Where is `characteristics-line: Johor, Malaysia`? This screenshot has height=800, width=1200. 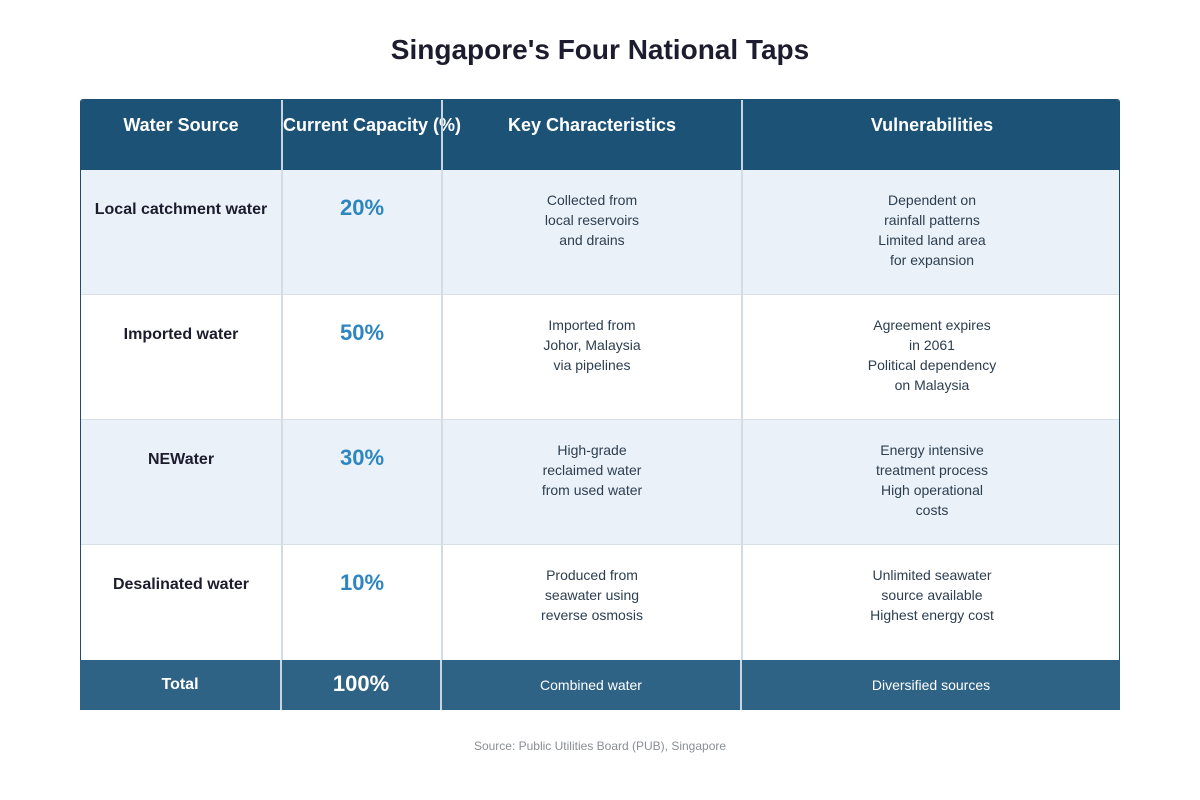 characteristics-line: Johor, Malaysia is located at coordinates (592, 345).